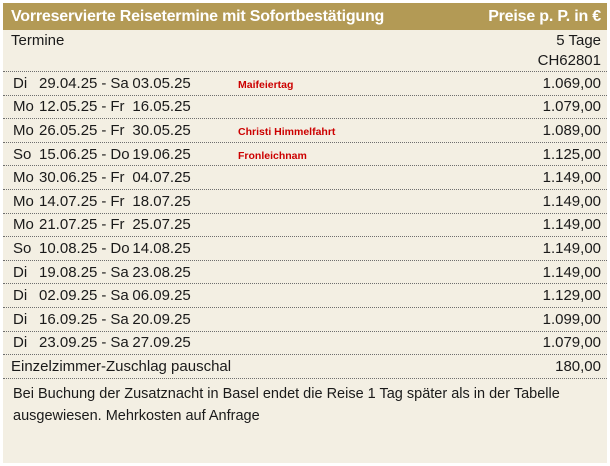 This screenshot has height=466, width=610. What do you see at coordinates (161, 83) in the screenshot?
I see `end-date: 03.05.25` at bounding box center [161, 83].